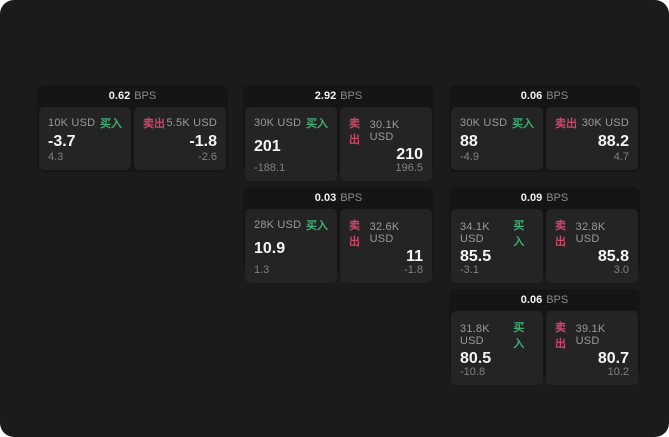 The height and width of the screenshot is (437, 669). What do you see at coordinates (278, 225) in the screenshot?
I see `buy-amount: 28K USD` at bounding box center [278, 225].